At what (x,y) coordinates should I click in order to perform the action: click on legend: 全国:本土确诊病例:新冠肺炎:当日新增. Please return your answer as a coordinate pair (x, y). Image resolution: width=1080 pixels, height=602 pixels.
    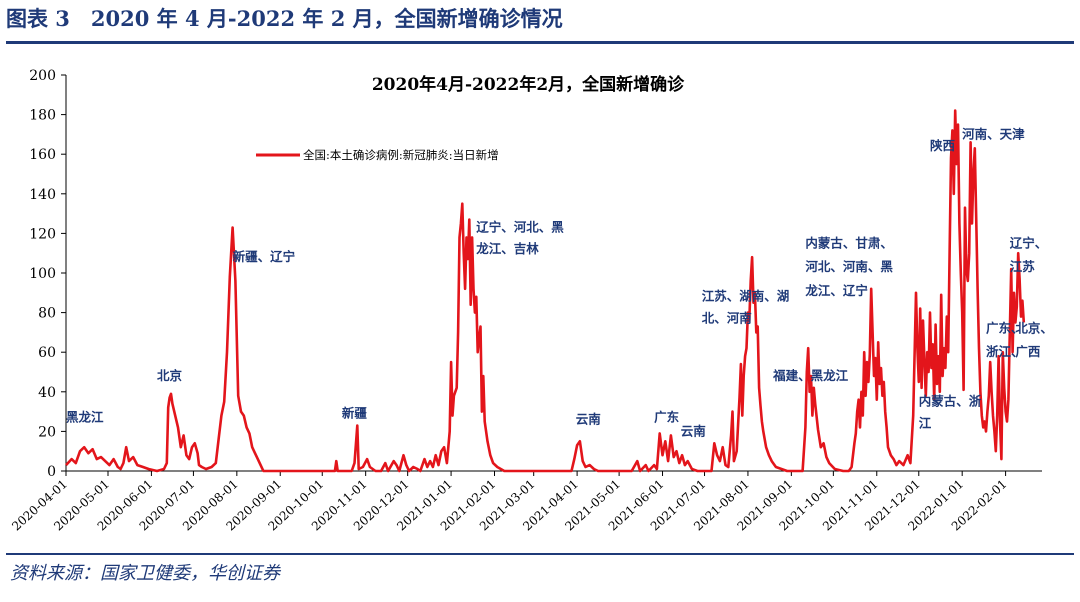
    Looking at the image, I should click on (377, 155).